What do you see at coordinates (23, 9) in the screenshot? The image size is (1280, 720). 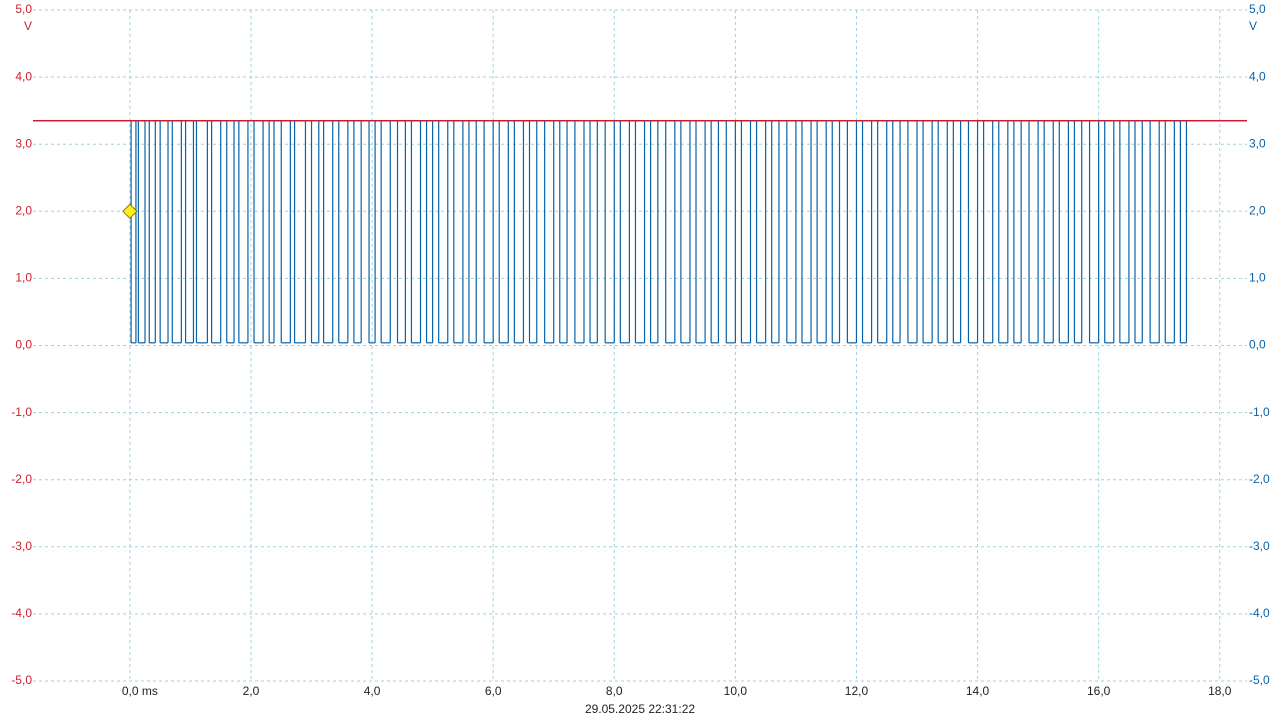 I see `y-tick-label: 5,0` at bounding box center [23, 9].